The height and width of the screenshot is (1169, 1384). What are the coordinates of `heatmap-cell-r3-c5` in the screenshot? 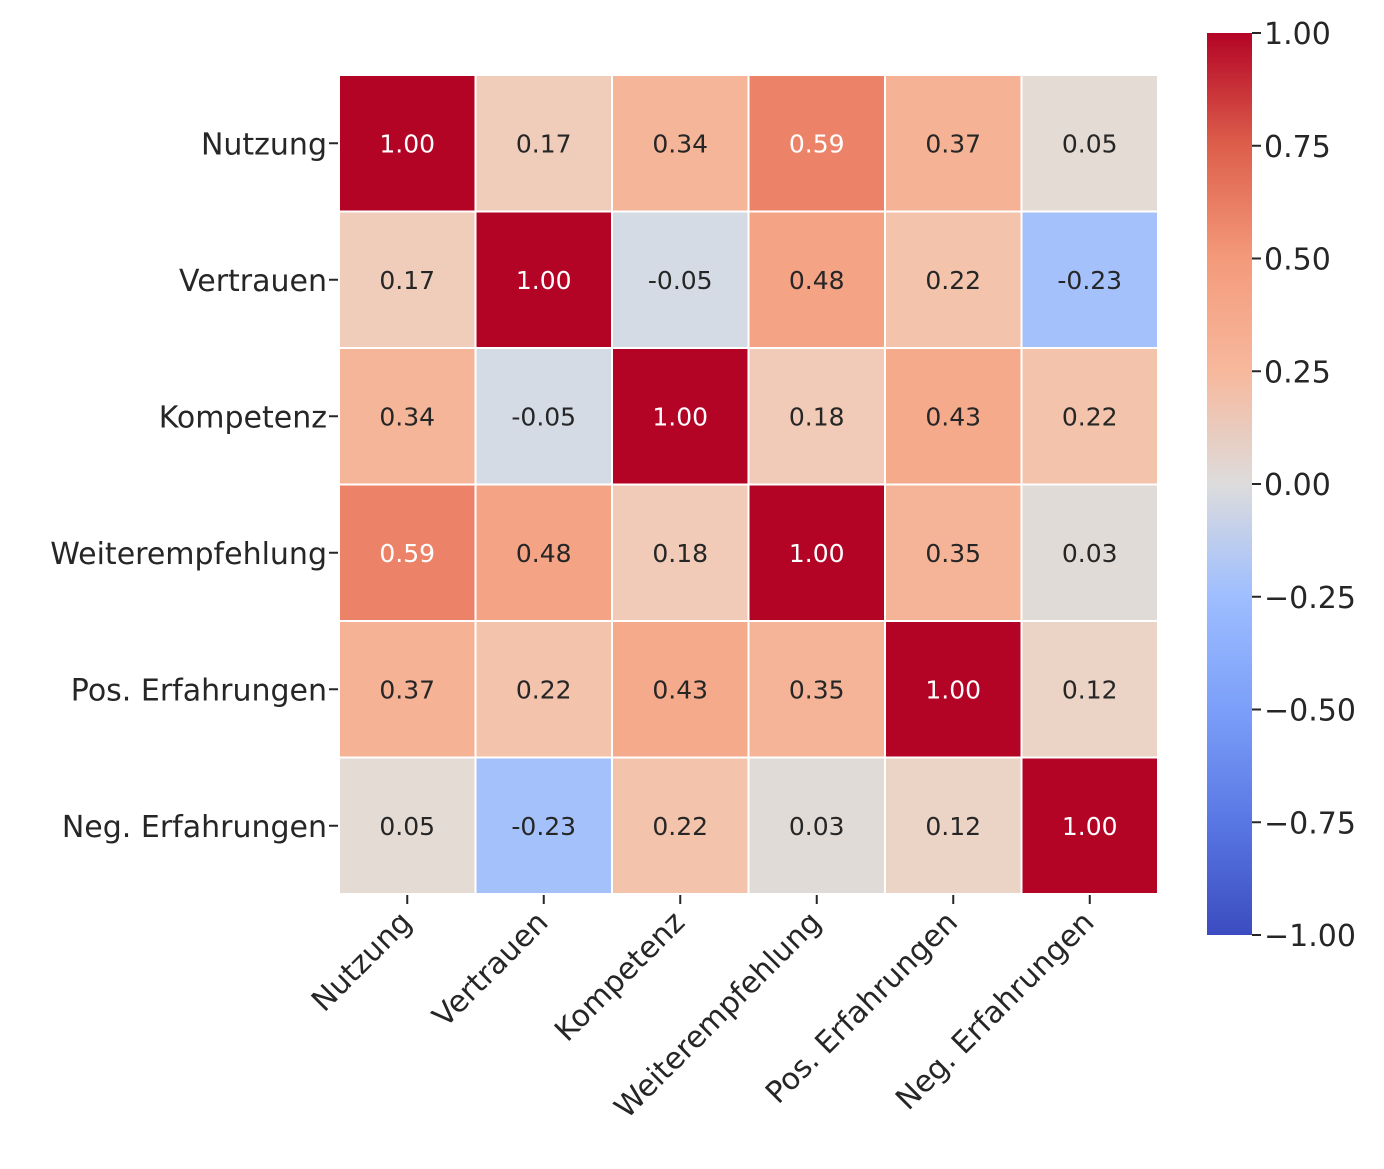 It's located at (1089, 552).